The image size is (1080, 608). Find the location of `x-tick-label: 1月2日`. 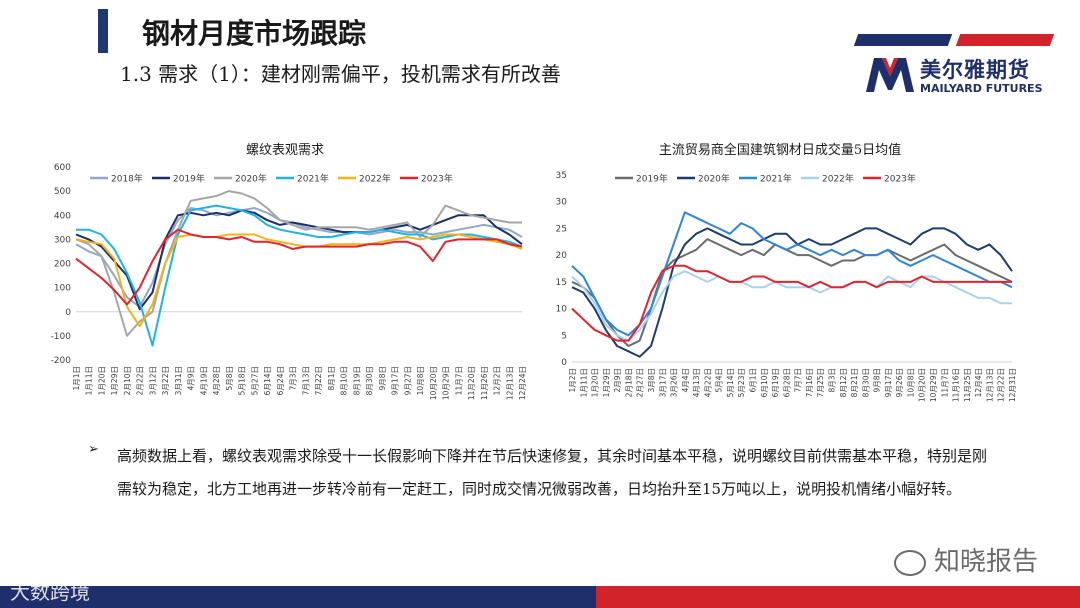

x-tick-label: 1月2日 is located at coordinates (572, 380).